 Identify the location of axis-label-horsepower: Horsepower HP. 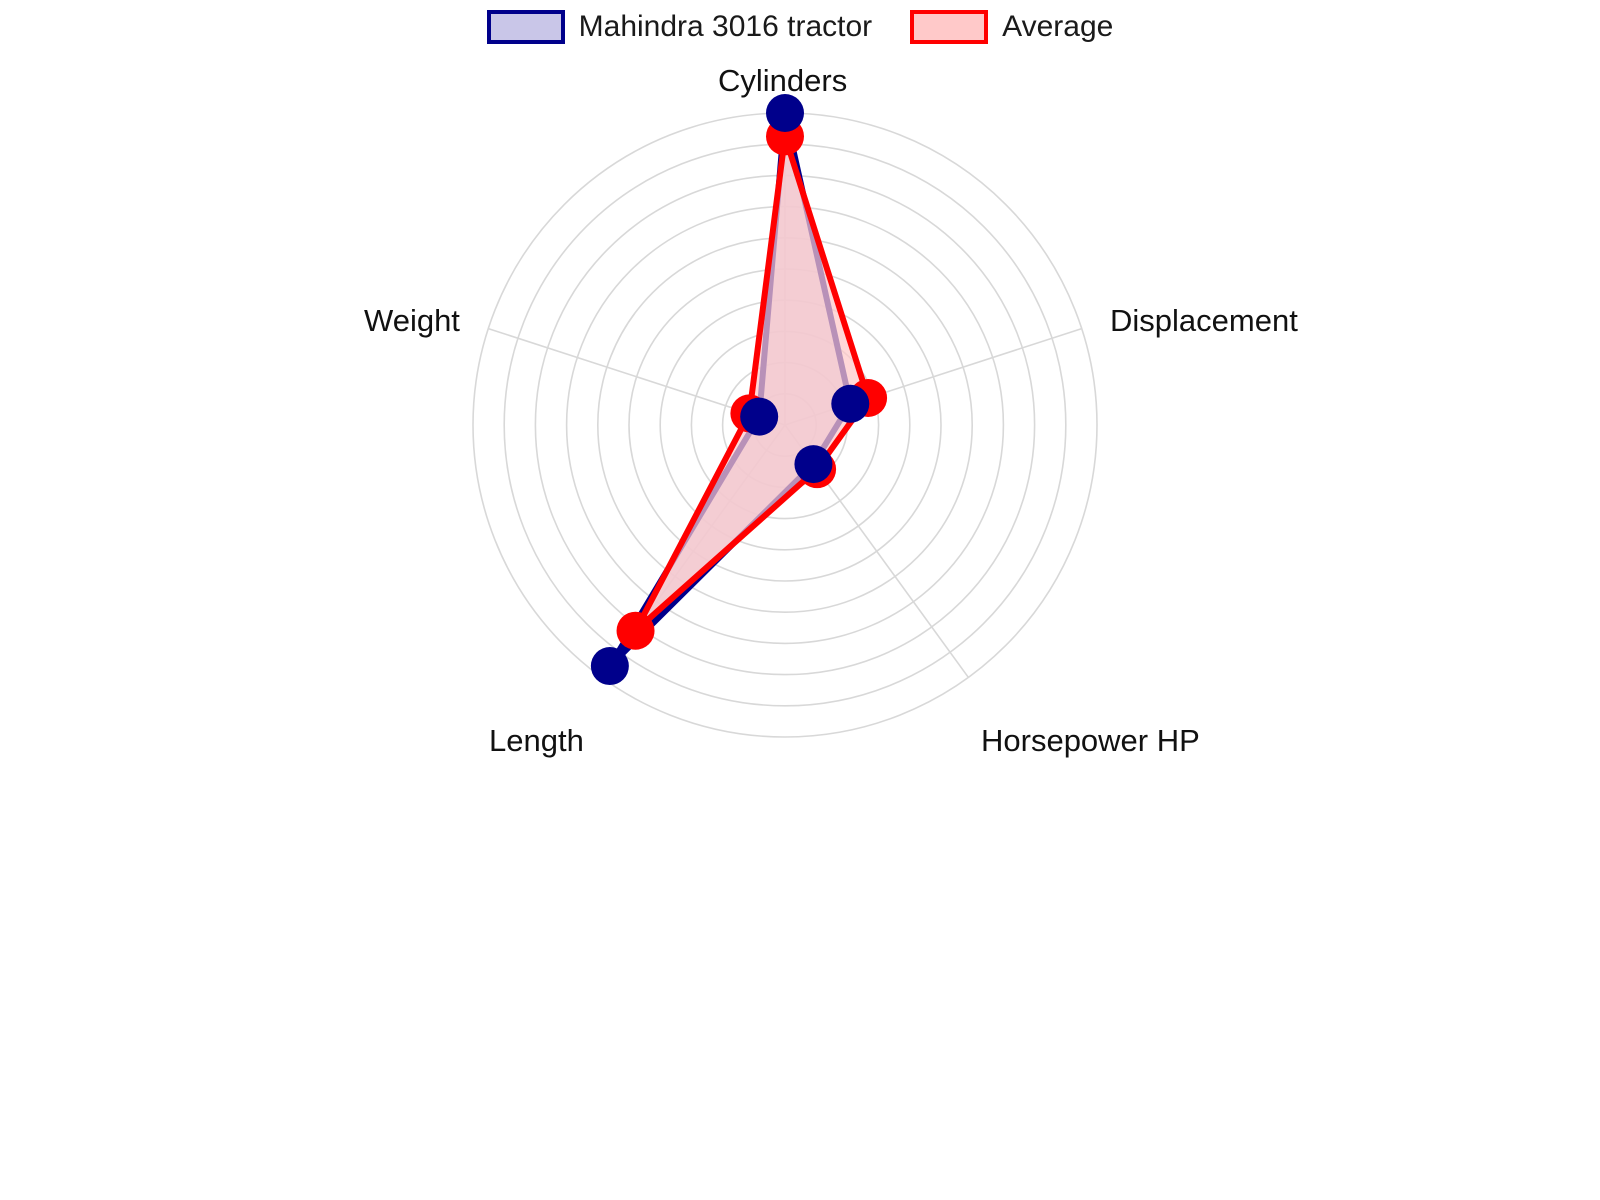
(1090, 740).